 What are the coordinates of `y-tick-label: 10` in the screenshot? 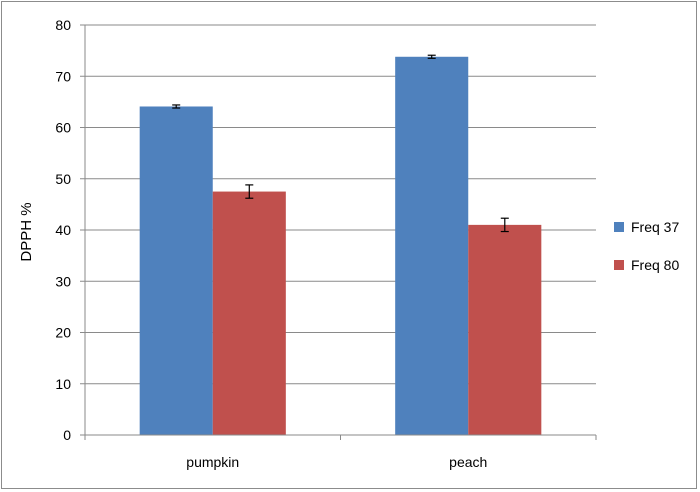 It's located at (63, 384).